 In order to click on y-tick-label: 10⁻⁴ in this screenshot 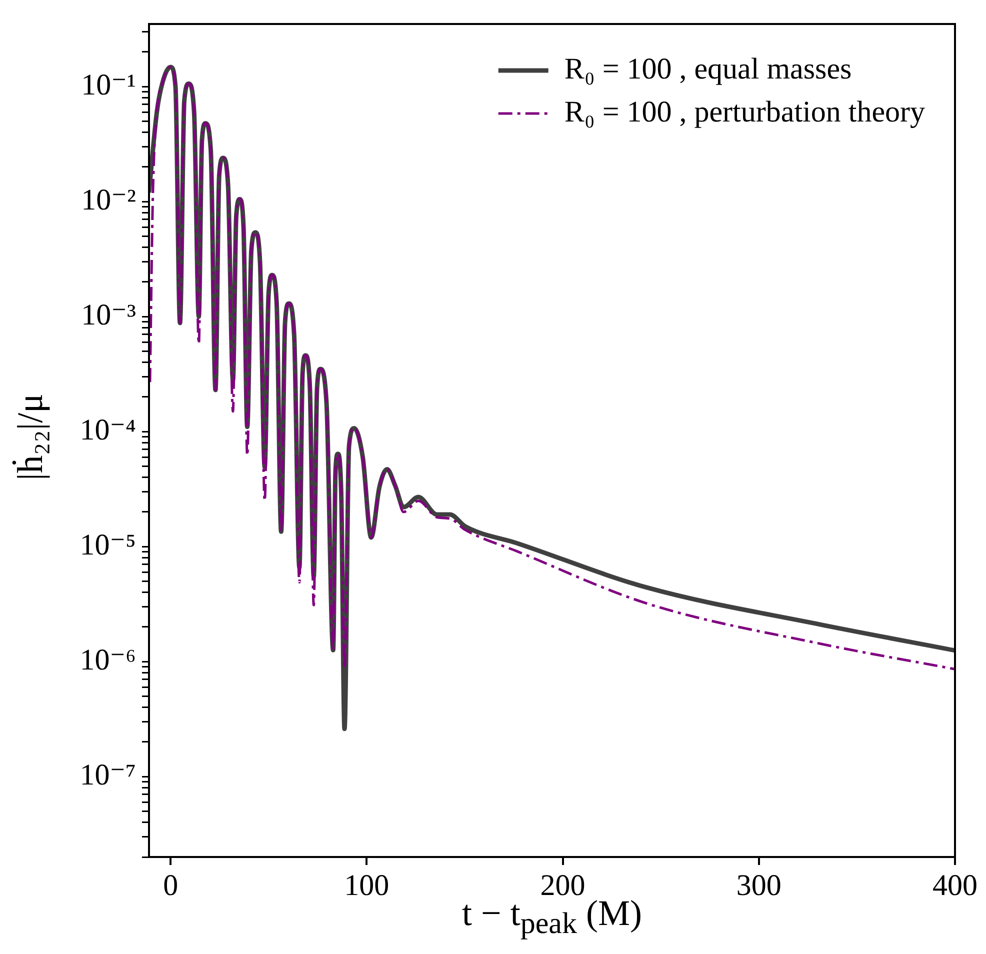, I will do `click(108, 429)`.